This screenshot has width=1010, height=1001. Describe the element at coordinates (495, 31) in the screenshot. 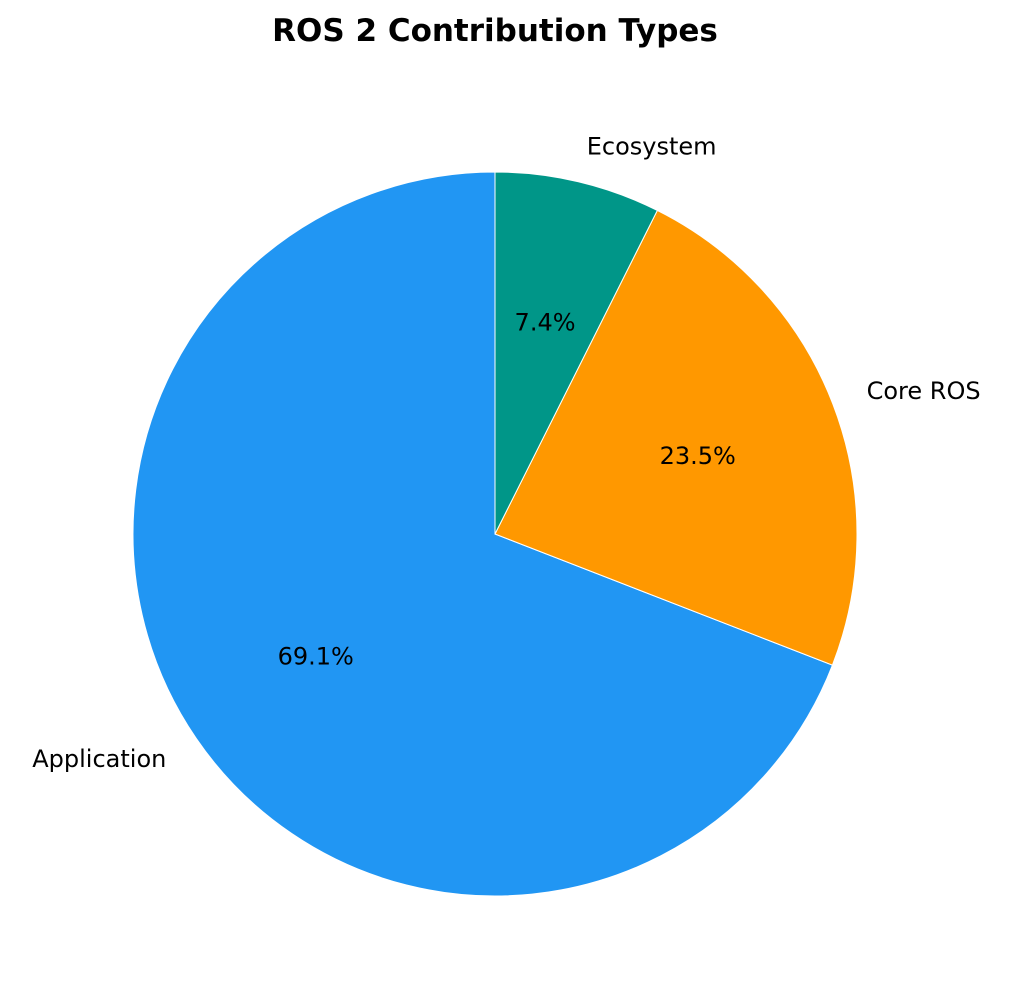

I see `chart-title: ROS 2 Contribution Types` at that location.